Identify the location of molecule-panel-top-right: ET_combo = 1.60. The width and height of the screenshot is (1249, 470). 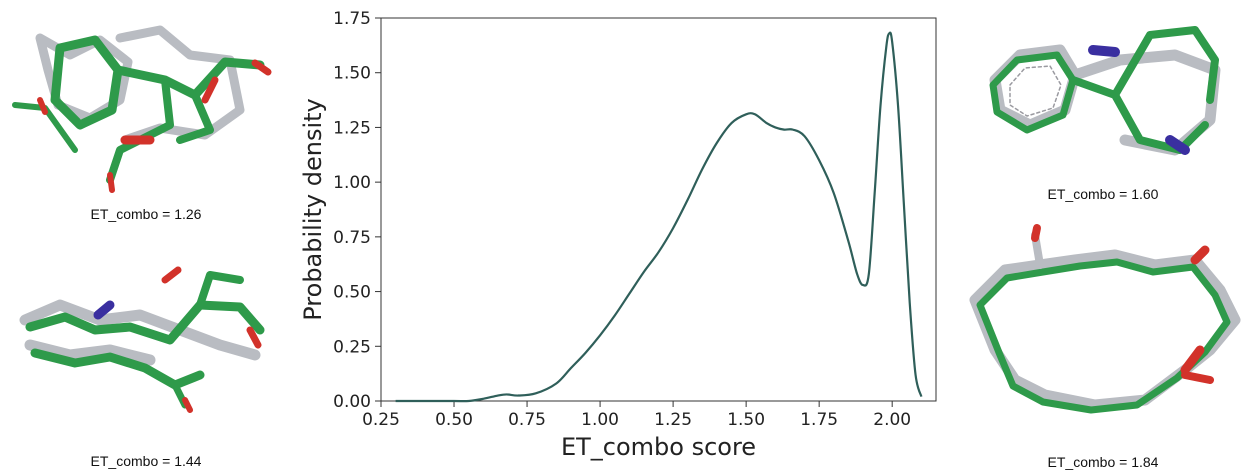
(1107, 105).